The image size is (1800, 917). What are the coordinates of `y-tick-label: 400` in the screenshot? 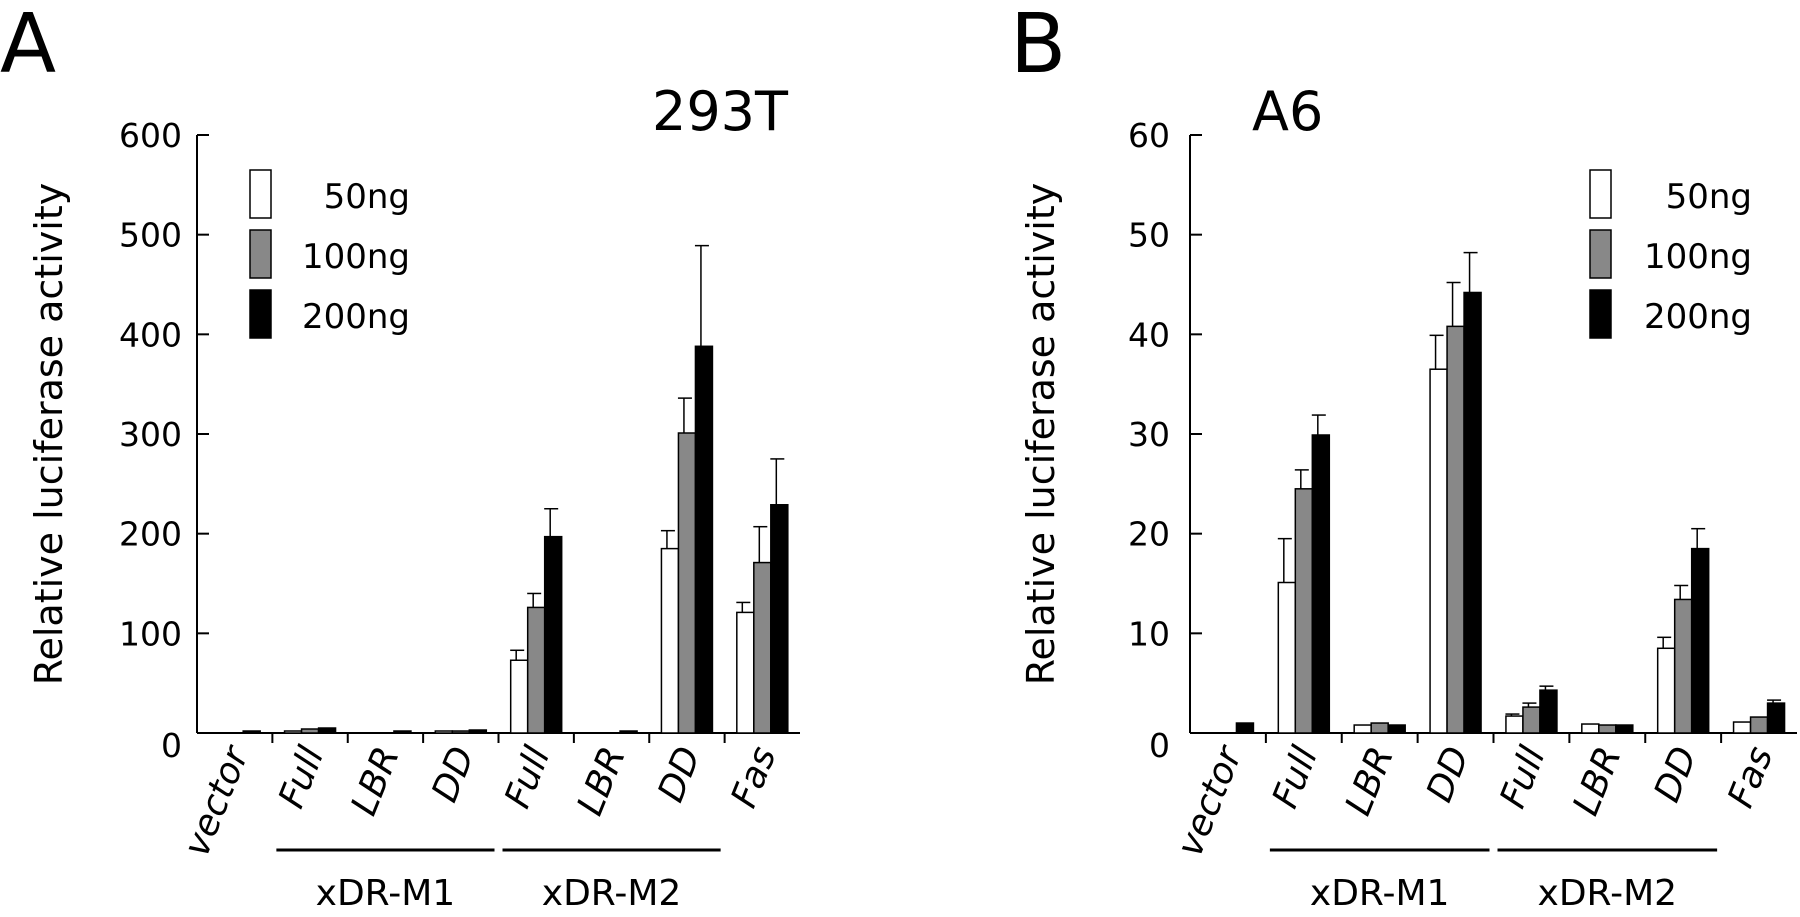 It's located at (150, 334).